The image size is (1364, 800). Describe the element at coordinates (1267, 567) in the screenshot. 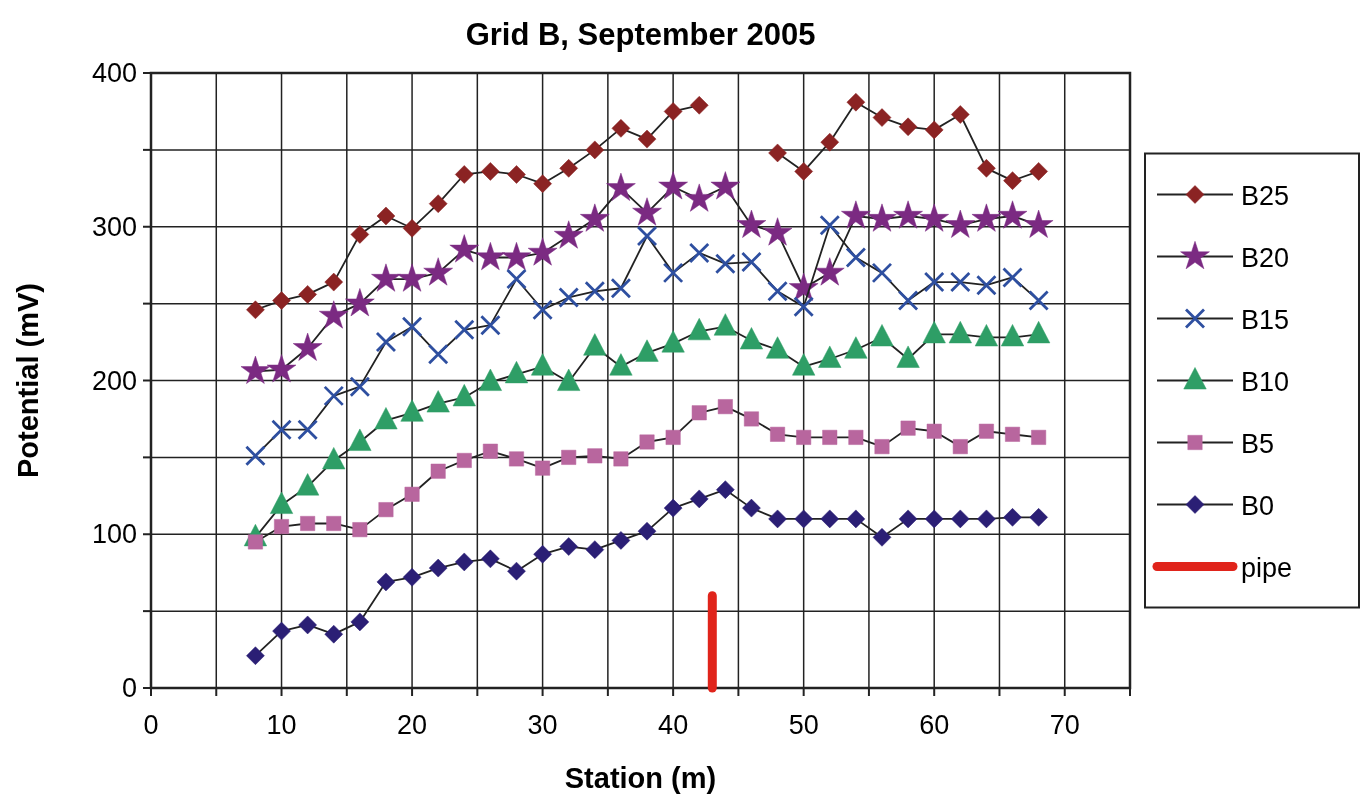

I see `legend-label: pipe` at that location.